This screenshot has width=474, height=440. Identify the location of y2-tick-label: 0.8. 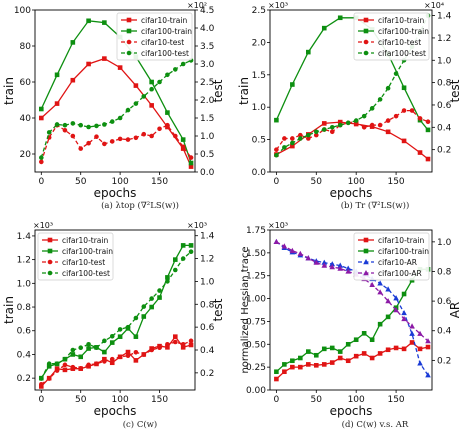
(444, 84).